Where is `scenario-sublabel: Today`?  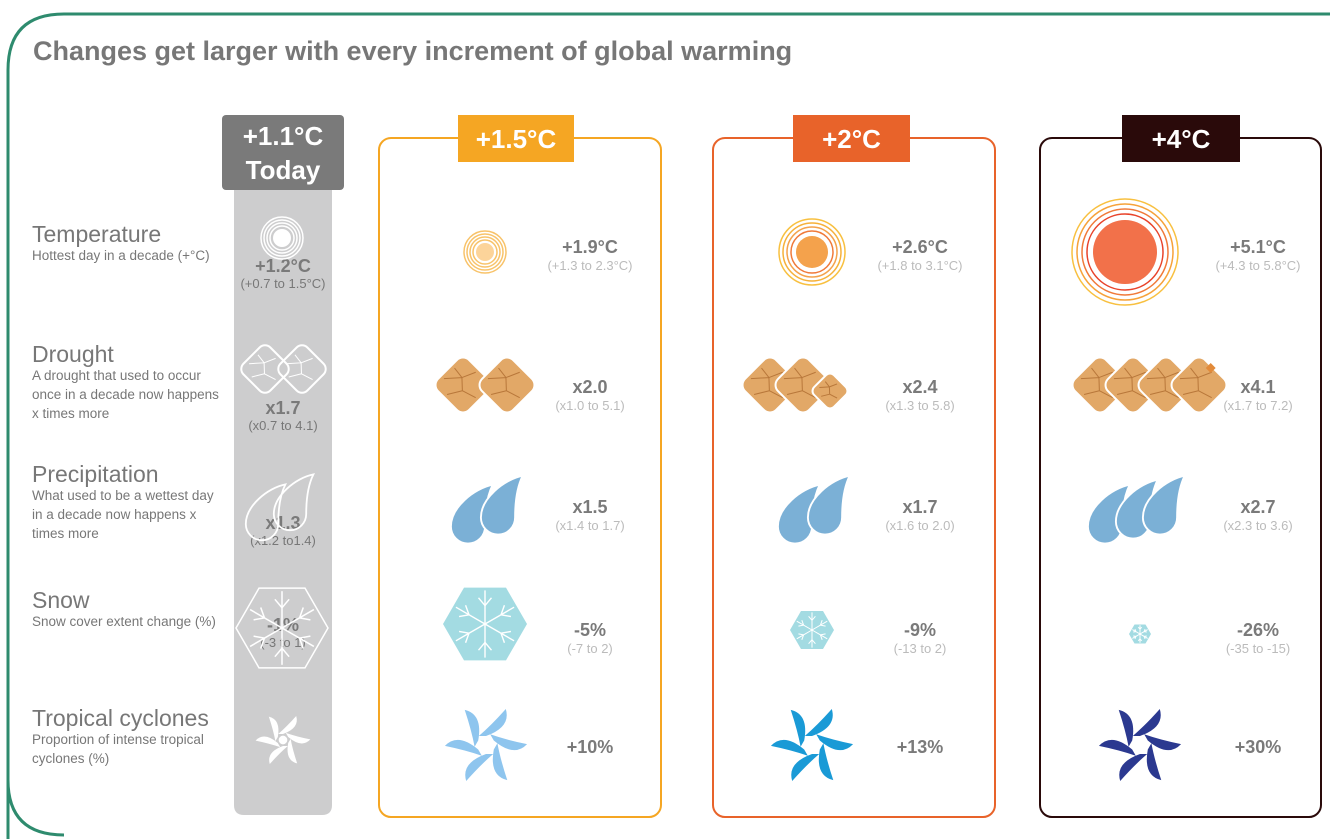 scenario-sublabel: Today is located at coordinates (283, 170).